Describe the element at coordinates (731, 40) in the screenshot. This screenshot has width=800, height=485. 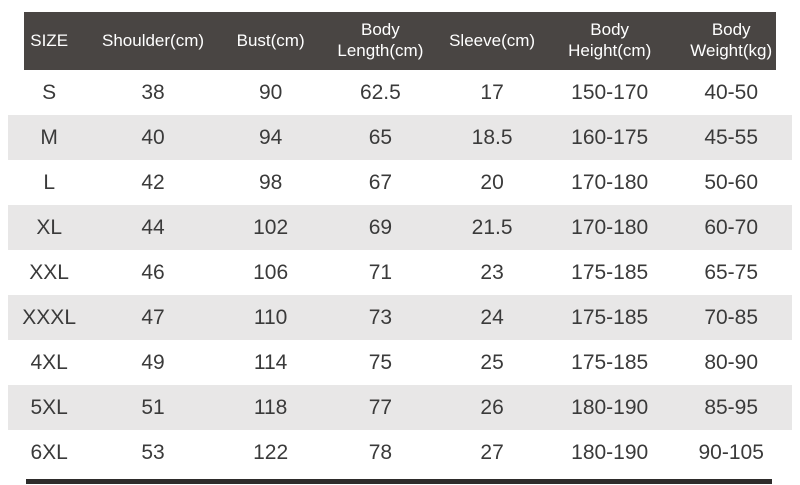
I see `header-body-weight: Body Weight(kg)` at that location.